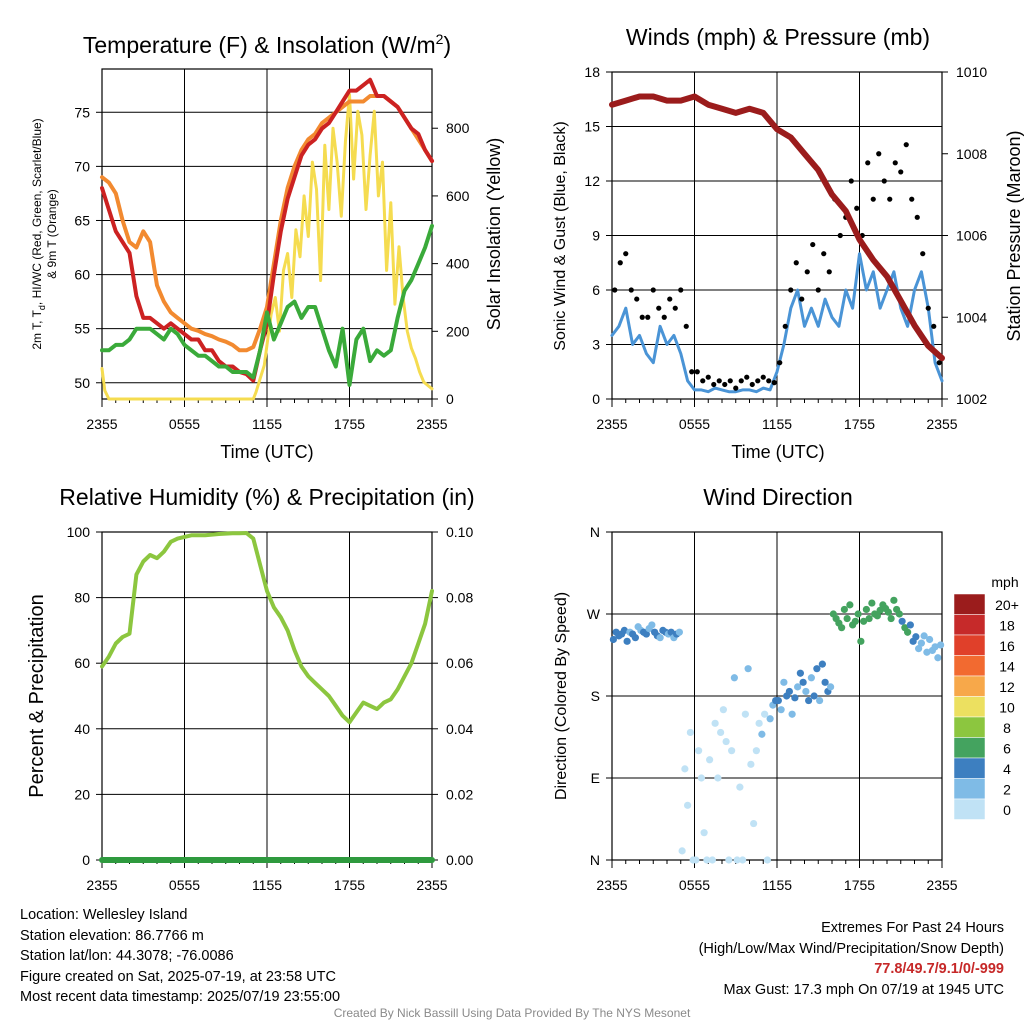  What do you see at coordinates (37, 695) in the screenshot?
I see `rh-y-axis-label: Percent & Precipitation` at bounding box center [37, 695].